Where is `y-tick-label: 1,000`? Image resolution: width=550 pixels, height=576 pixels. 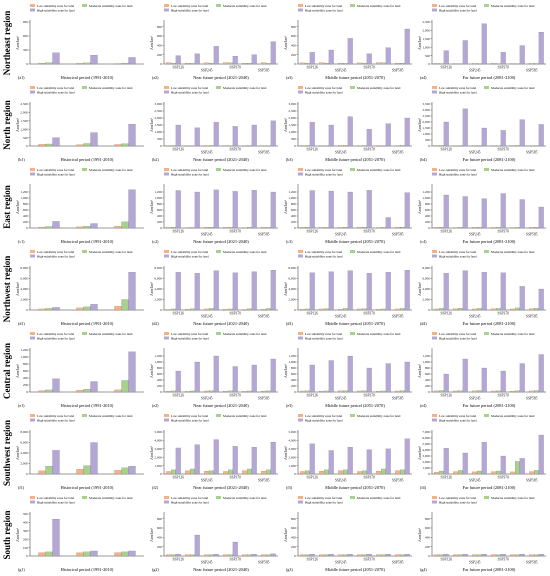
y-tick-label: 1,000 is located at coordinates (426, 468).